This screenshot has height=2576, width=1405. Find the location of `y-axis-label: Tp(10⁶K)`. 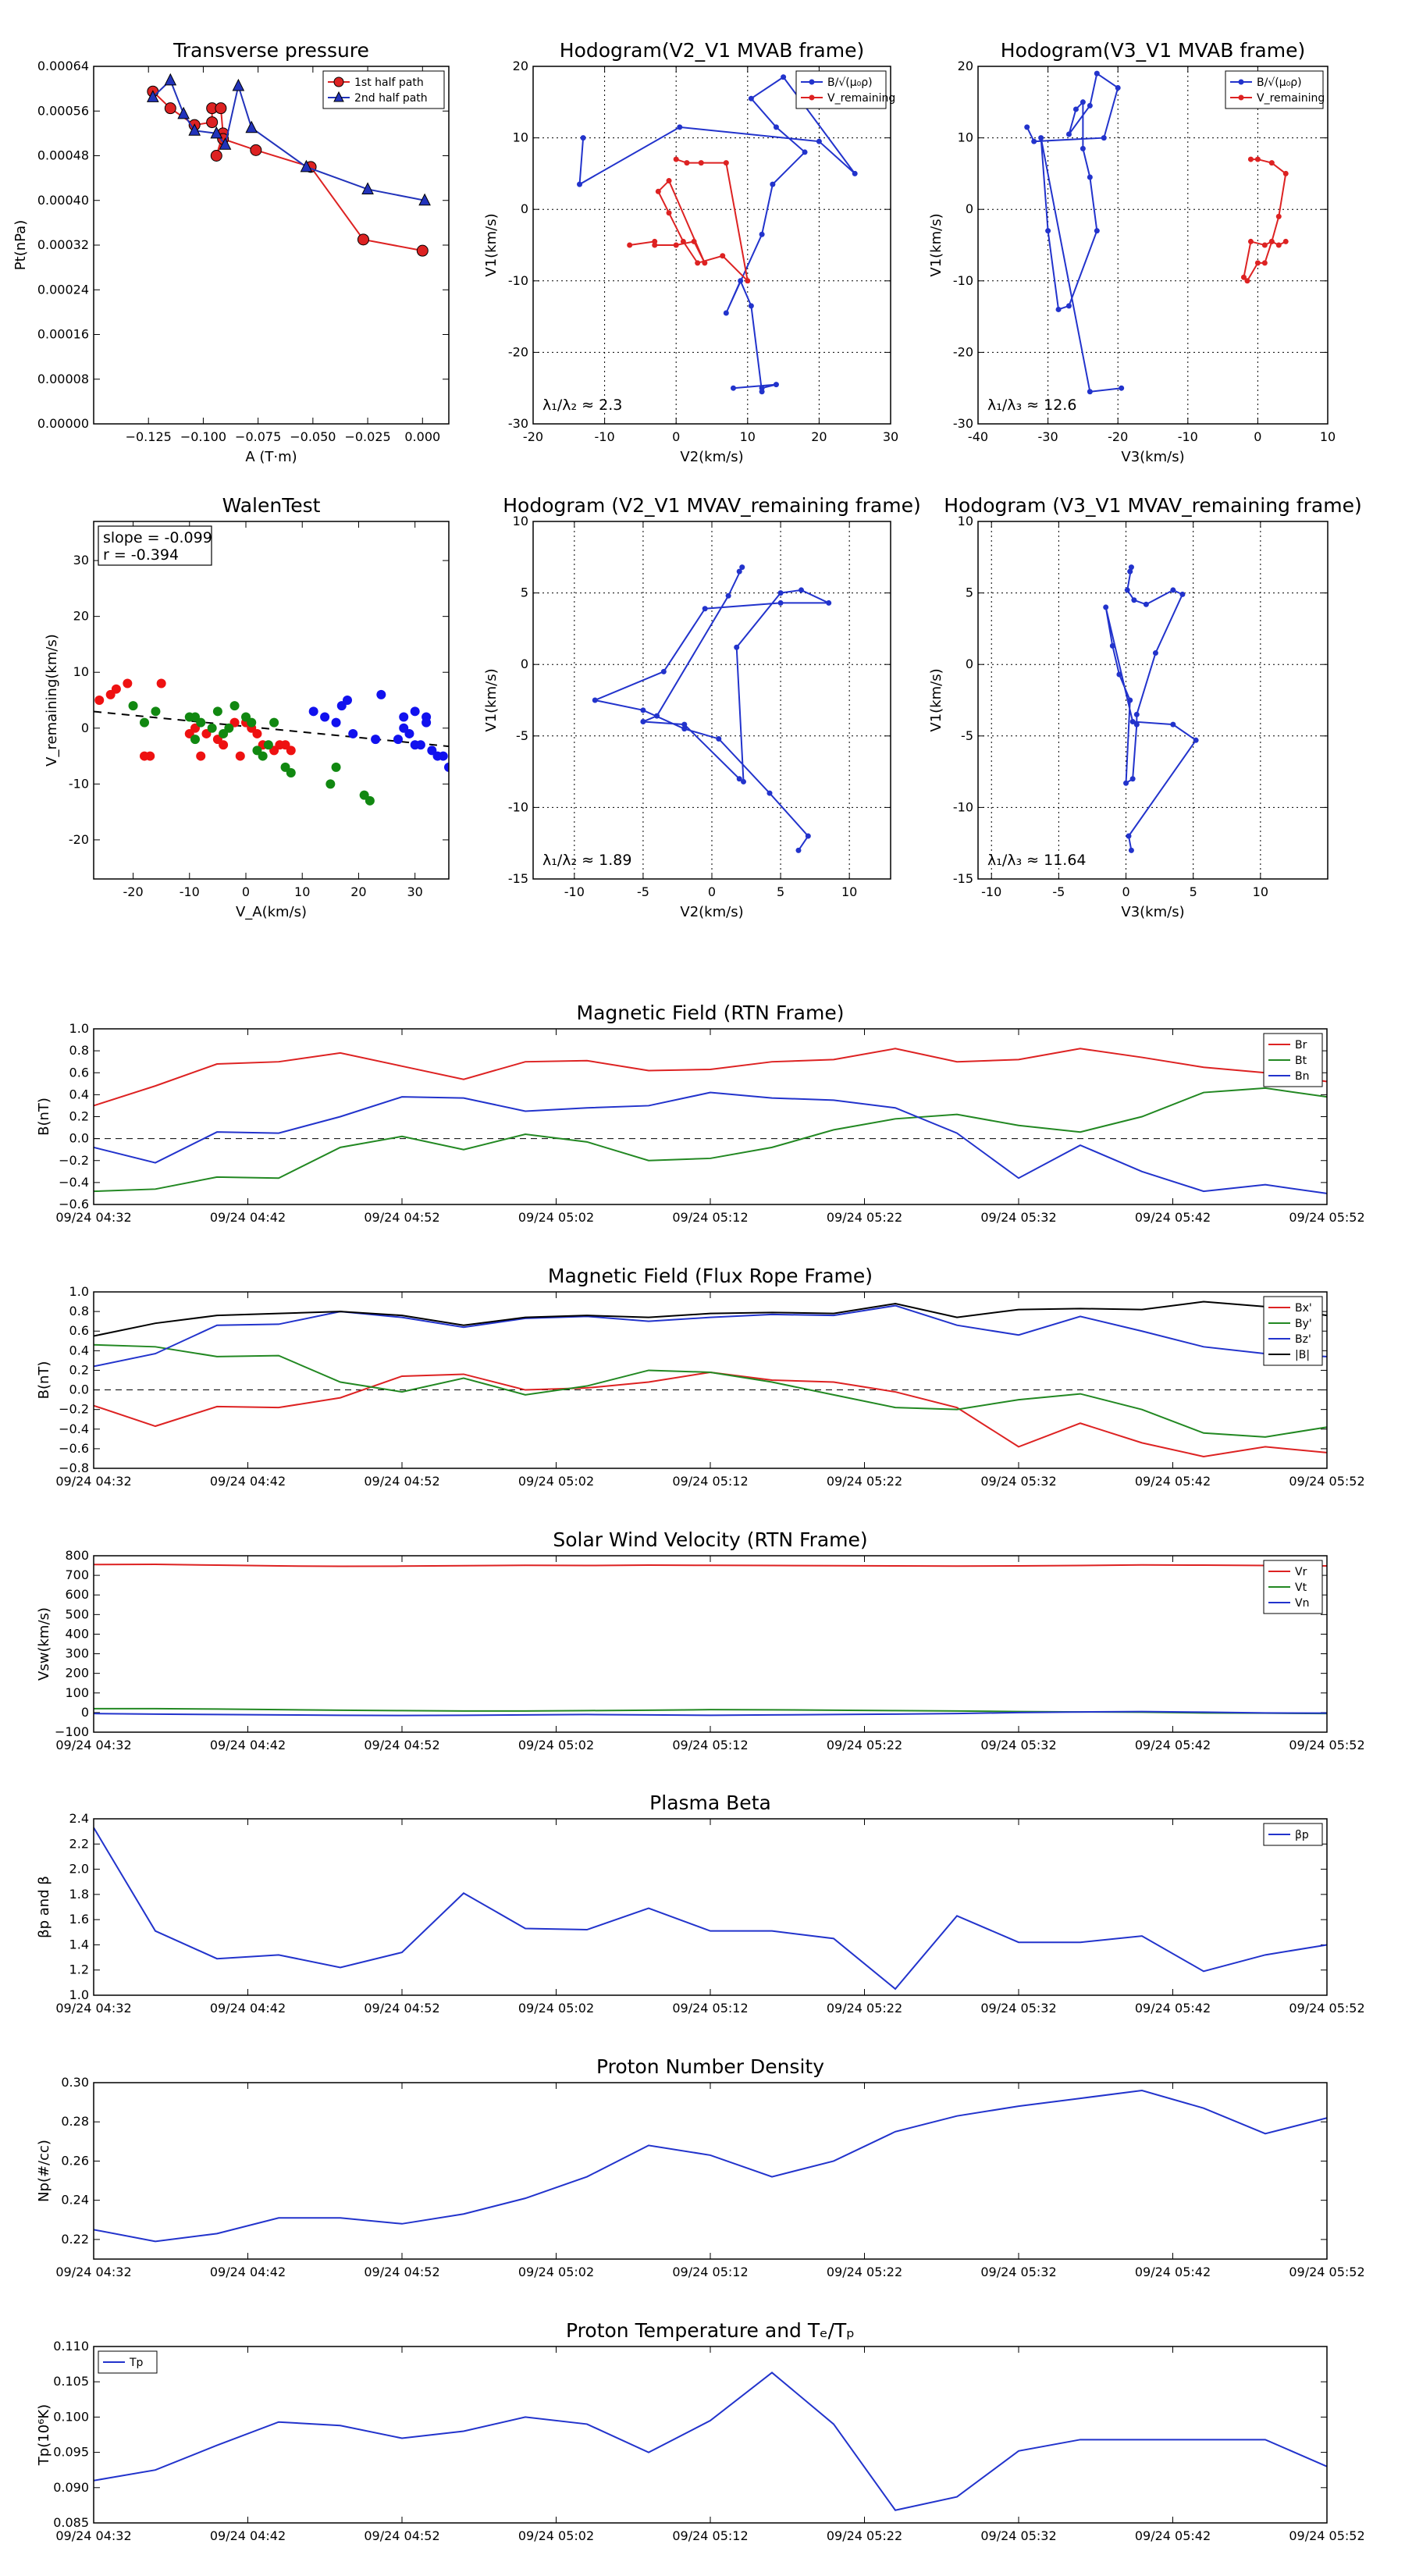

y-axis-label: Tp(10⁶K) is located at coordinates (44, 2435).